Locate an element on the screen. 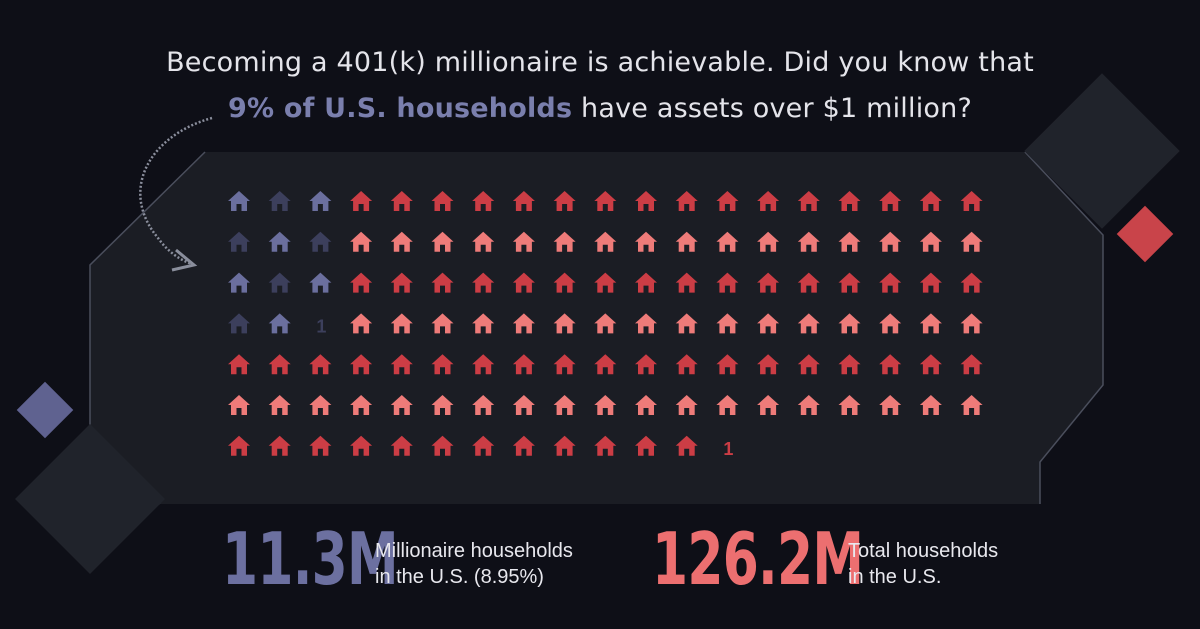  diamond-top-right is located at coordinates (1102, 151).